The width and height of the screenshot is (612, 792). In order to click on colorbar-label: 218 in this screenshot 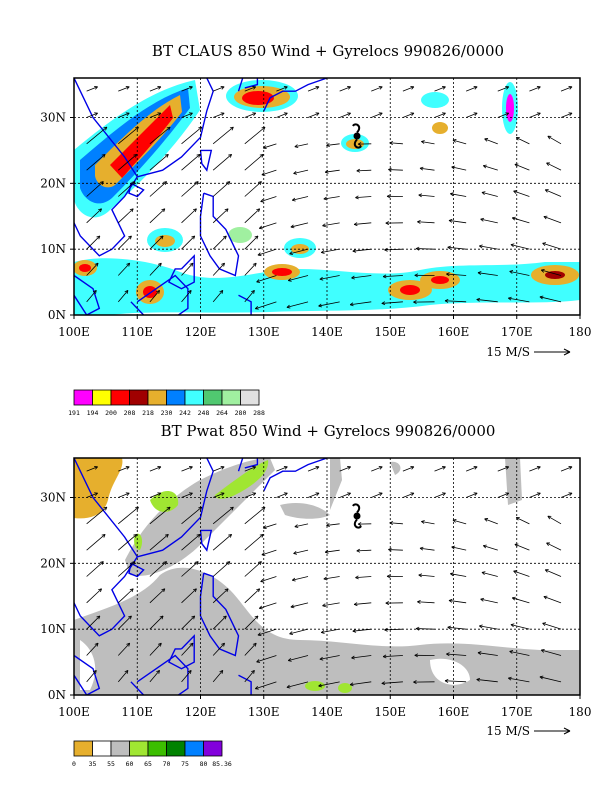, I will do `click(148, 413)`.